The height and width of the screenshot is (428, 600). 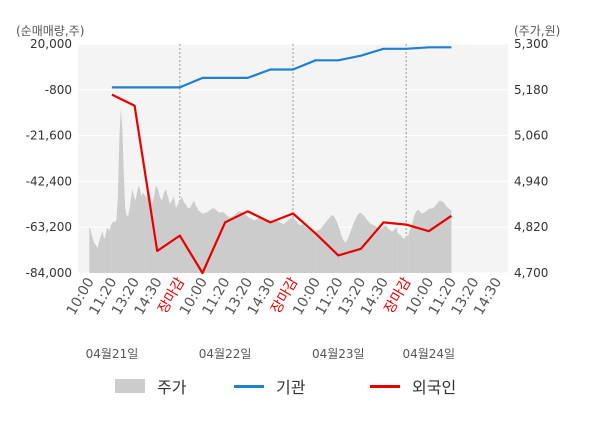 I want to click on date-label: 04월21일, so click(x=112, y=354).